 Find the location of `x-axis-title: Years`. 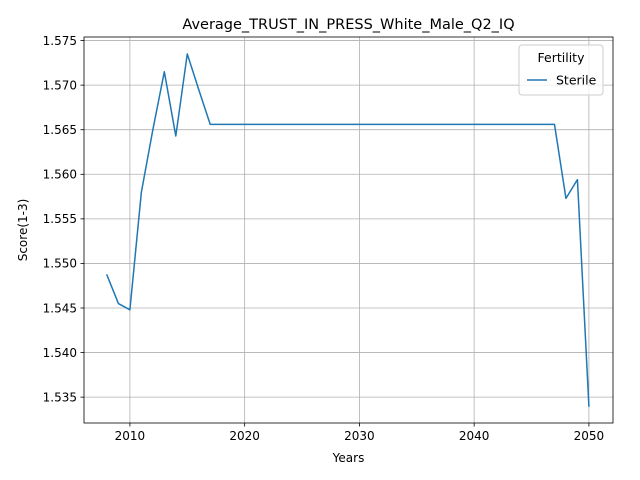

x-axis-title: Years is located at coordinates (348, 458).